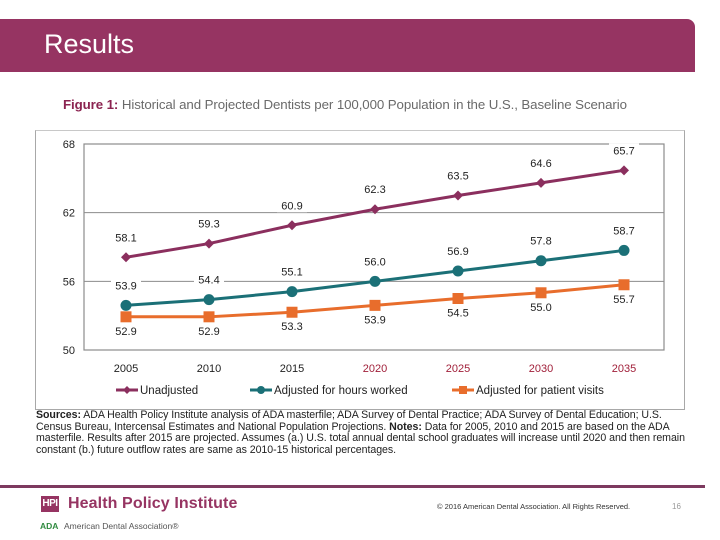 The height and width of the screenshot is (540, 720). I want to click on y-tick-label: 56, so click(69, 282).